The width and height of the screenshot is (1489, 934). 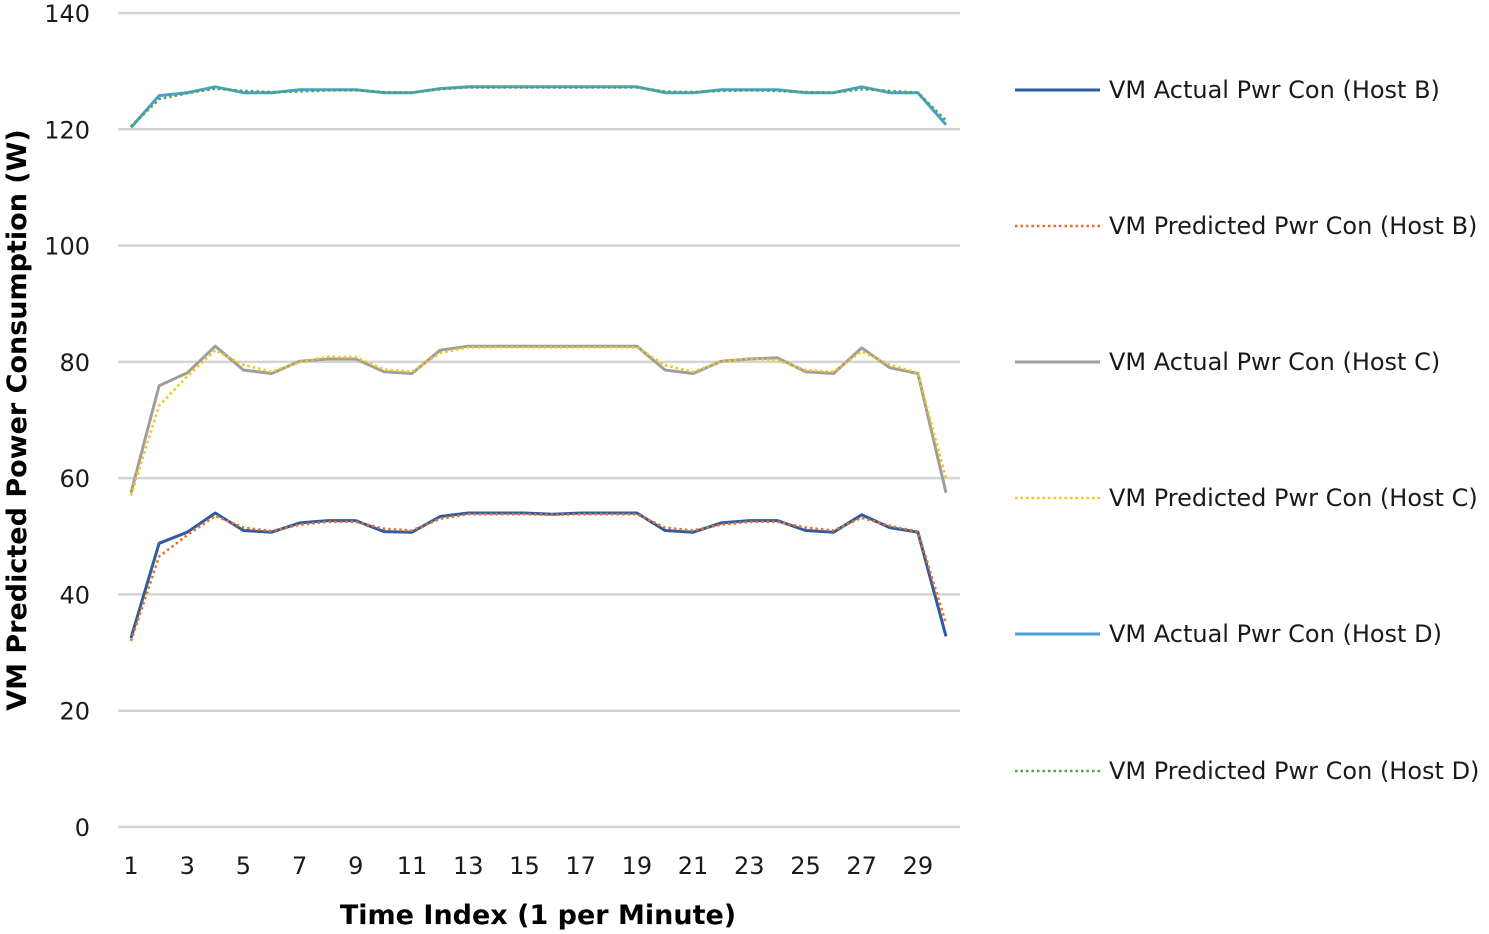 I want to click on x-tick-label: 21, so click(x=693, y=866).